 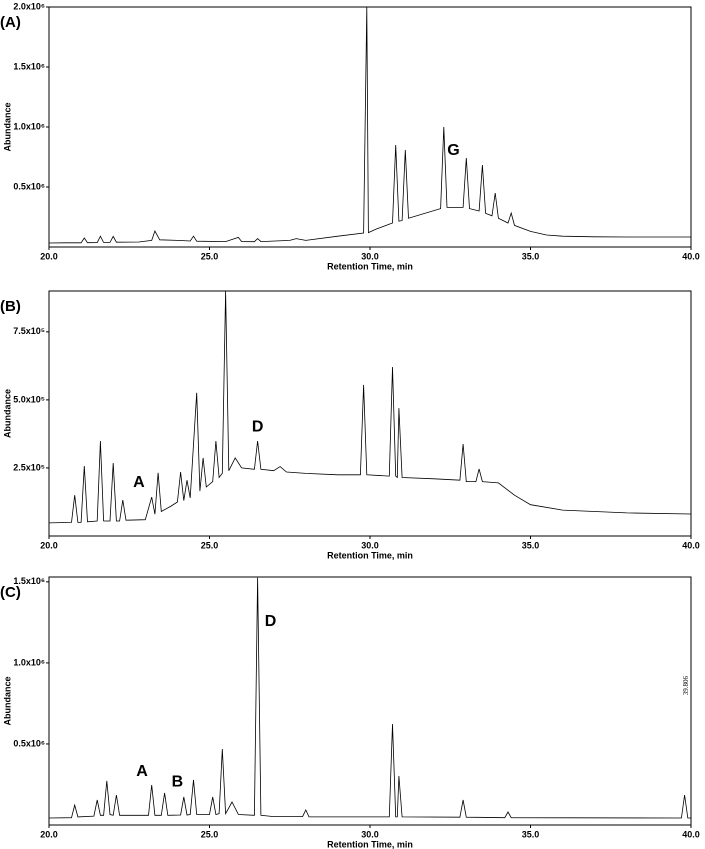 I want to click on y-tick-label: 5.0x10⁵, so click(x=29, y=399).